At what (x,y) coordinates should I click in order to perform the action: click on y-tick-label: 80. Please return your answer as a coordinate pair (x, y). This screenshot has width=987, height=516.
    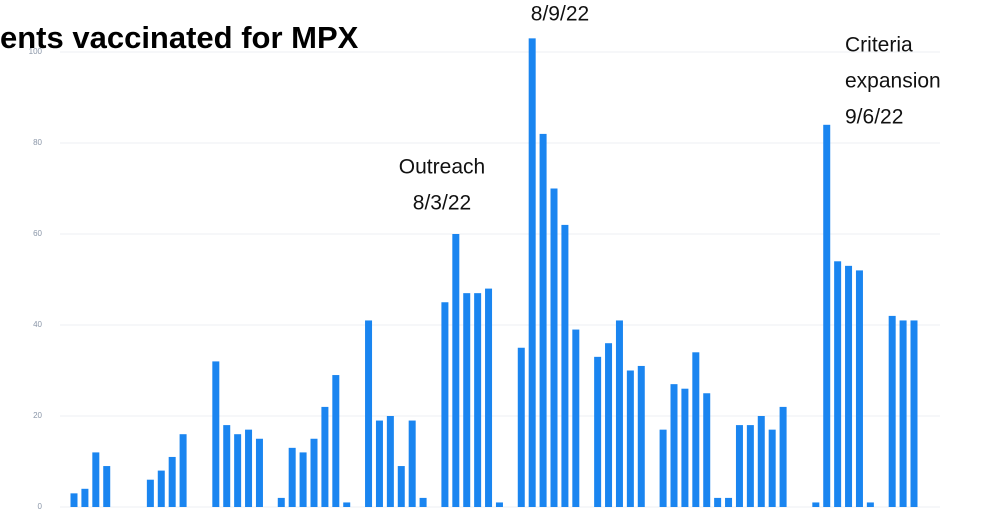
    Looking at the image, I should click on (37, 142).